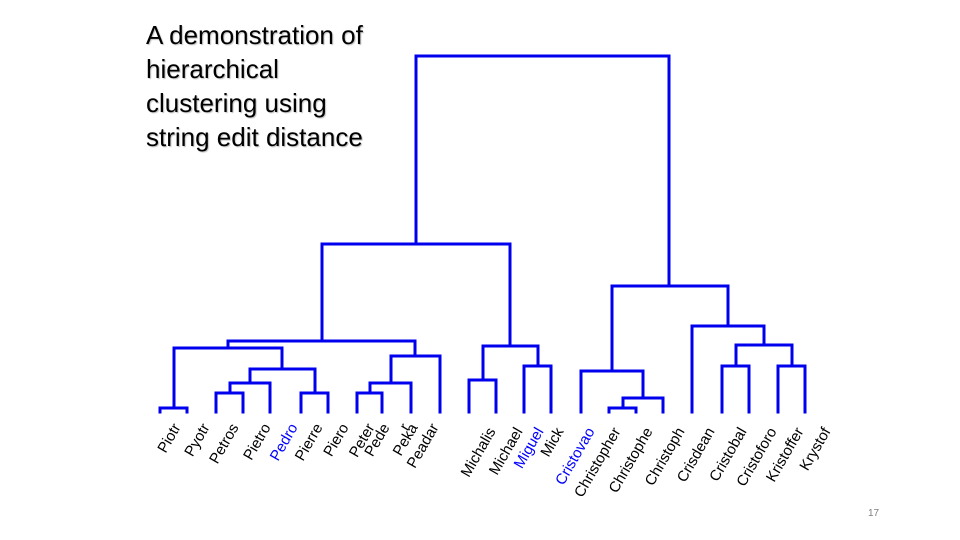 The height and width of the screenshot is (540, 960). Describe the element at coordinates (254, 137) in the screenshot. I see `title-line: string edit distance` at that location.